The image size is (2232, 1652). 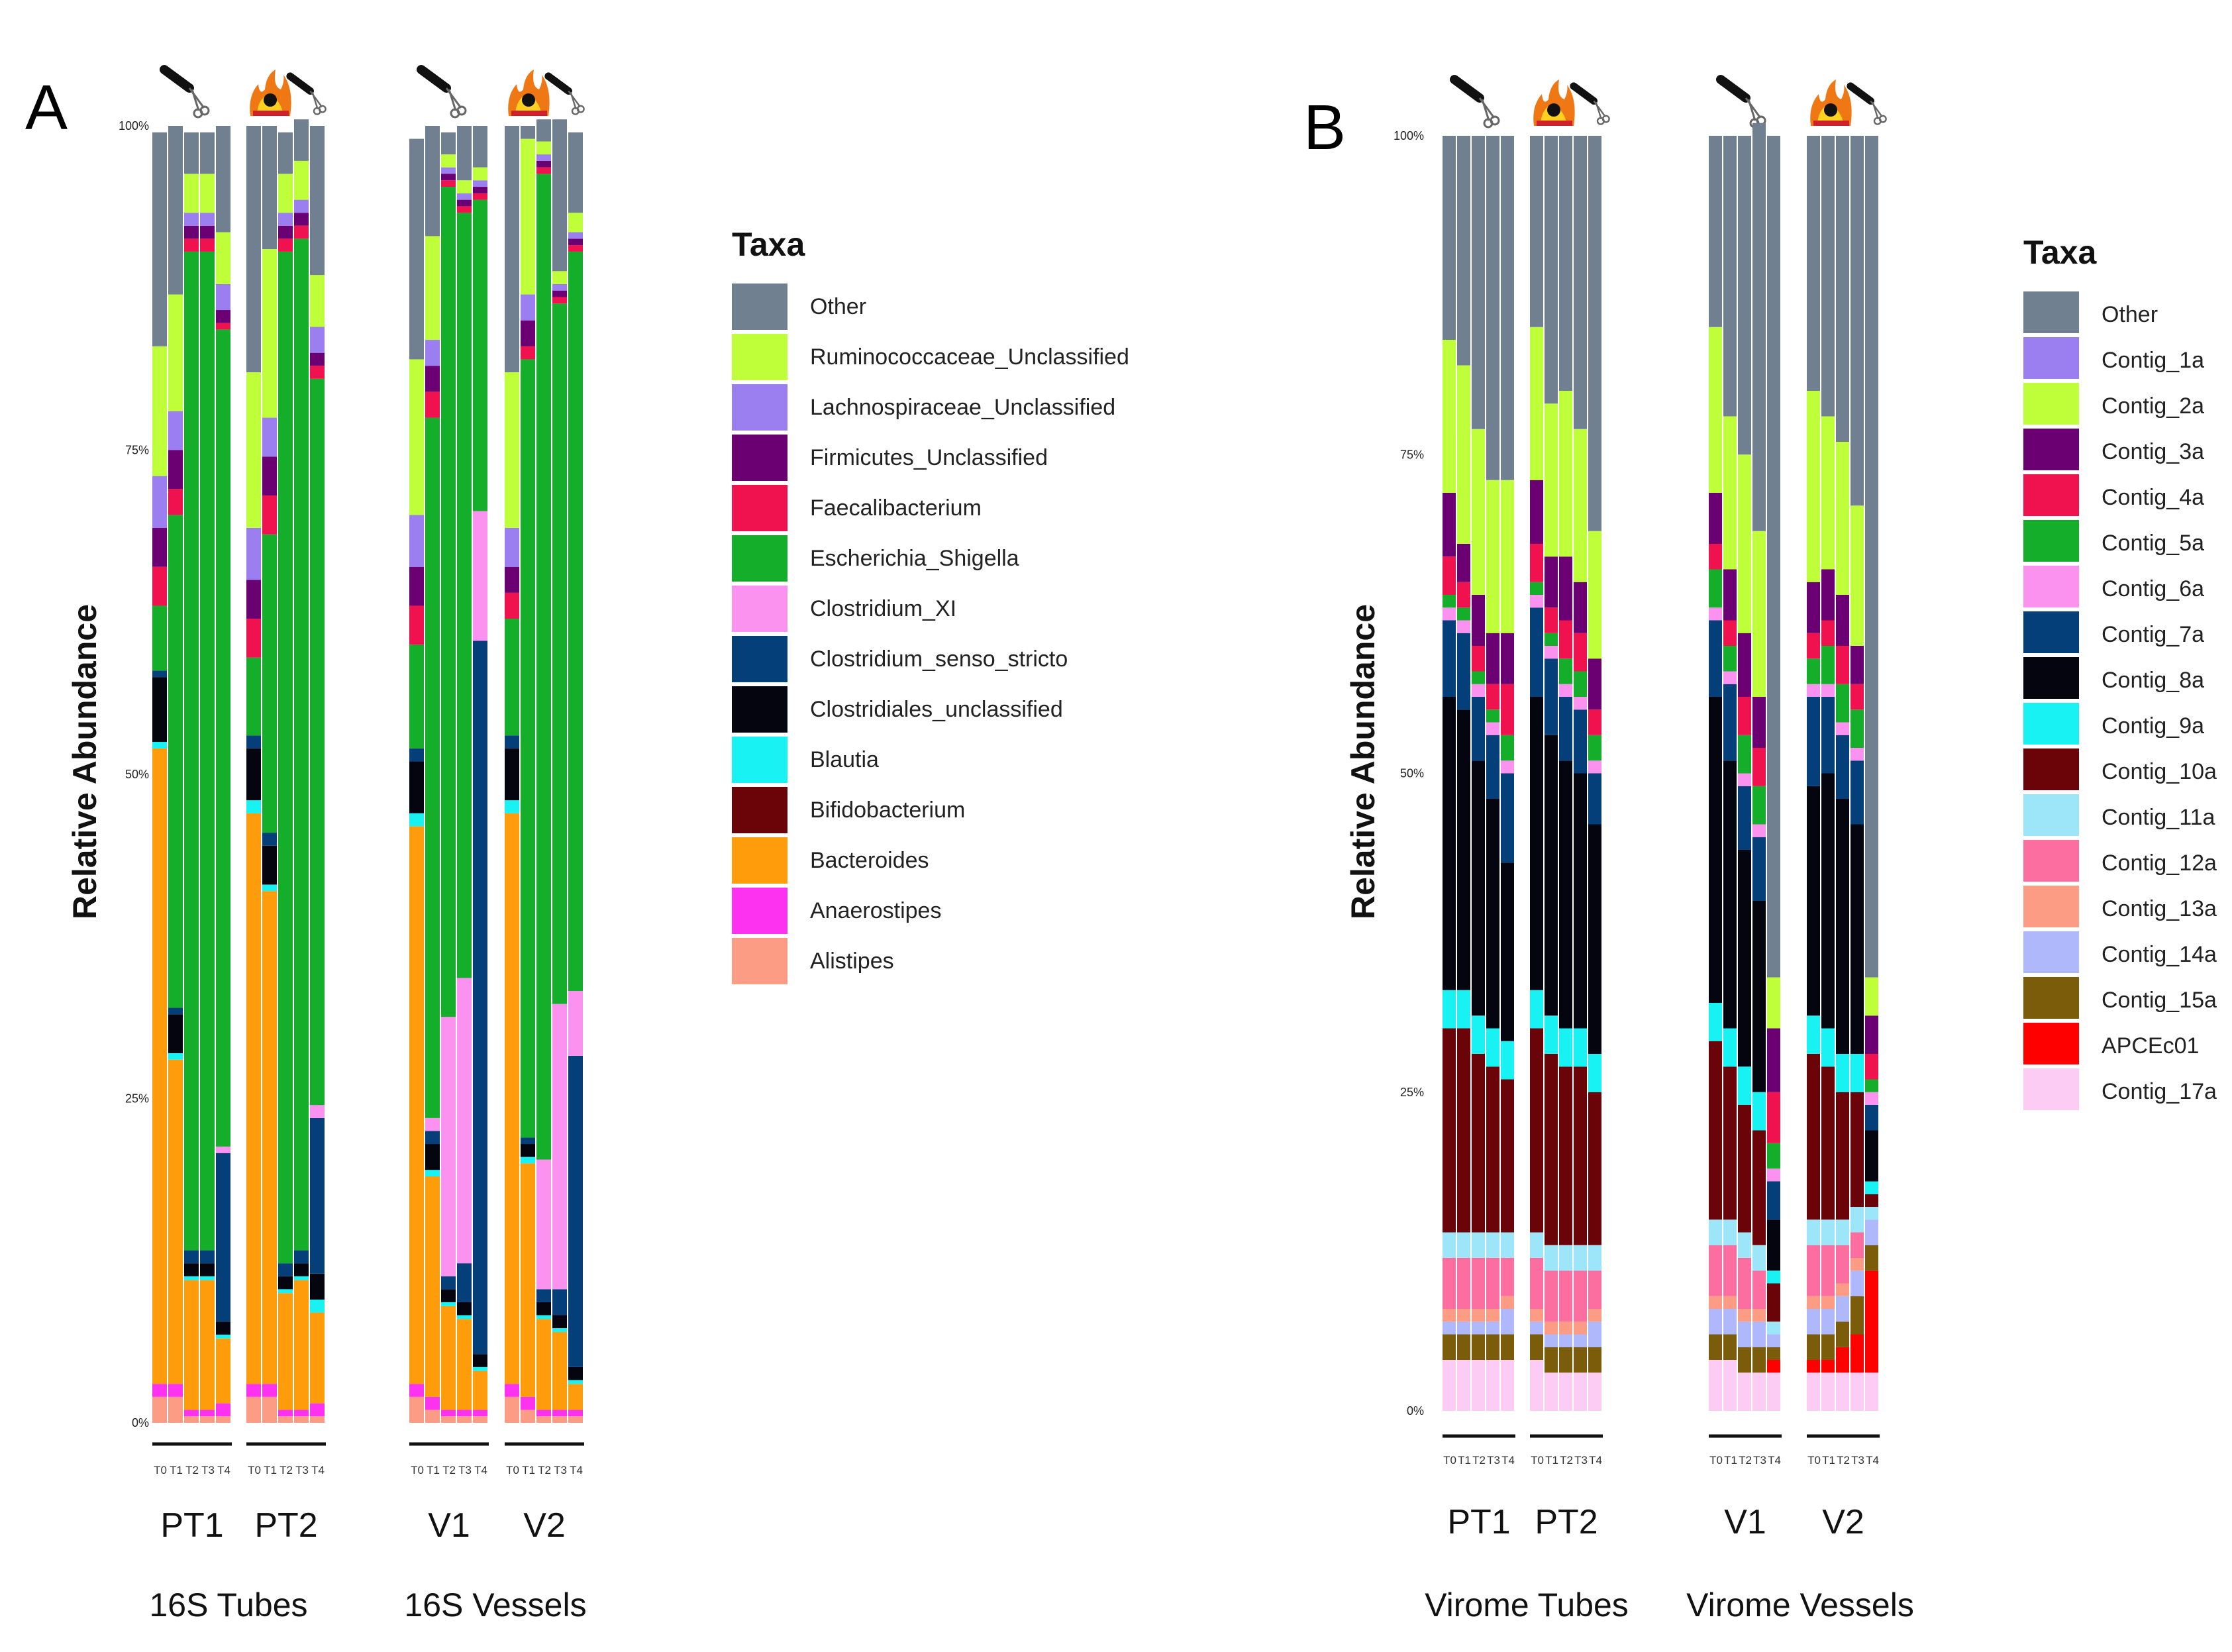 What do you see at coordinates (2154, 406) in the screenshot?
I see `legend-label: Contig_2a` at bounding box center [2154, 406].